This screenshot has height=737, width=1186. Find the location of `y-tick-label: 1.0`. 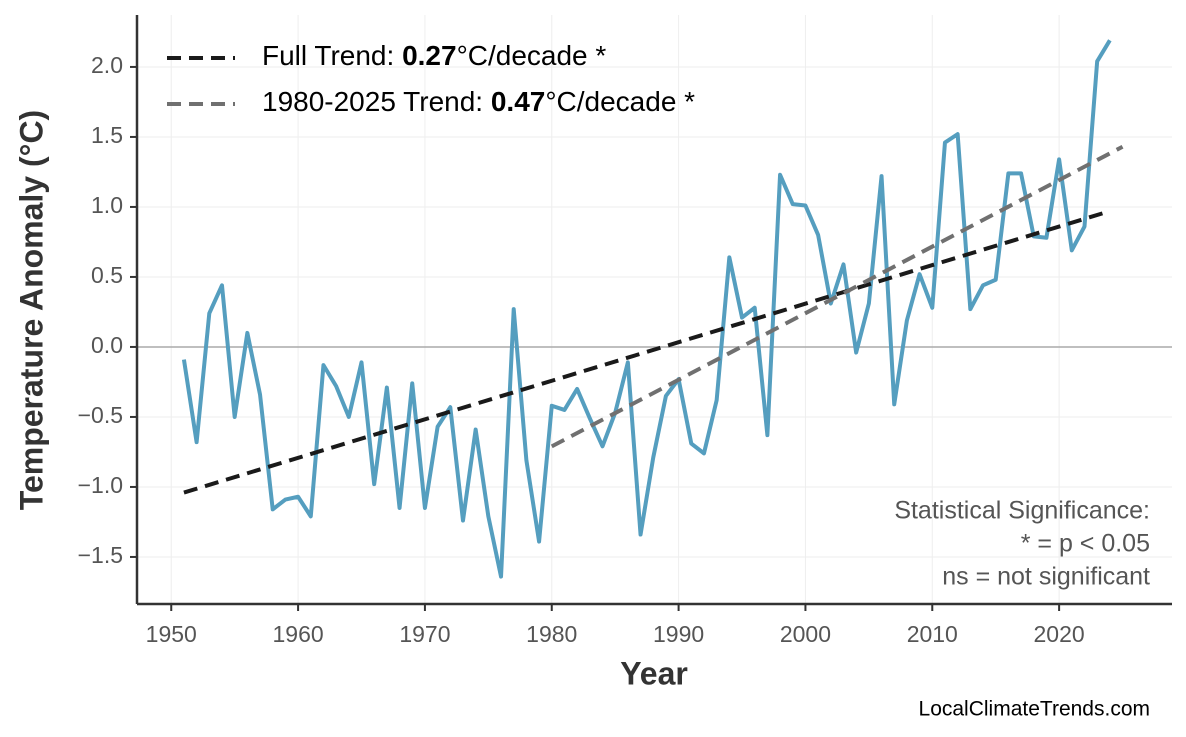

y-tick-label: 1.0 is located at coordinates (107, 205).